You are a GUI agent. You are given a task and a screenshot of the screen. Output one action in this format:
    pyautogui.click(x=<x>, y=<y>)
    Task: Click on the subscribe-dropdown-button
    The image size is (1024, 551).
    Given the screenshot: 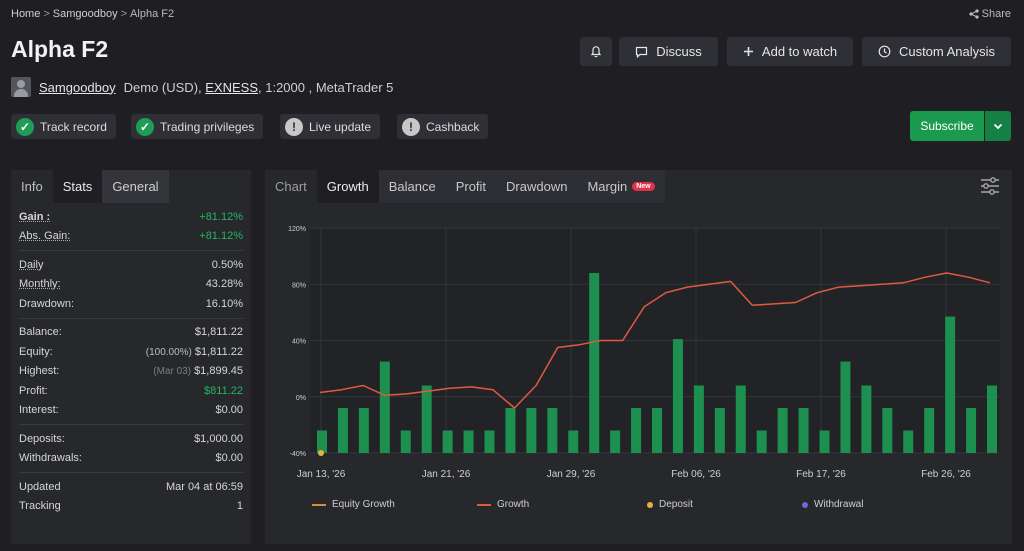 What is the action you would take?
    pyautogui.click(x=998, y=126)
    